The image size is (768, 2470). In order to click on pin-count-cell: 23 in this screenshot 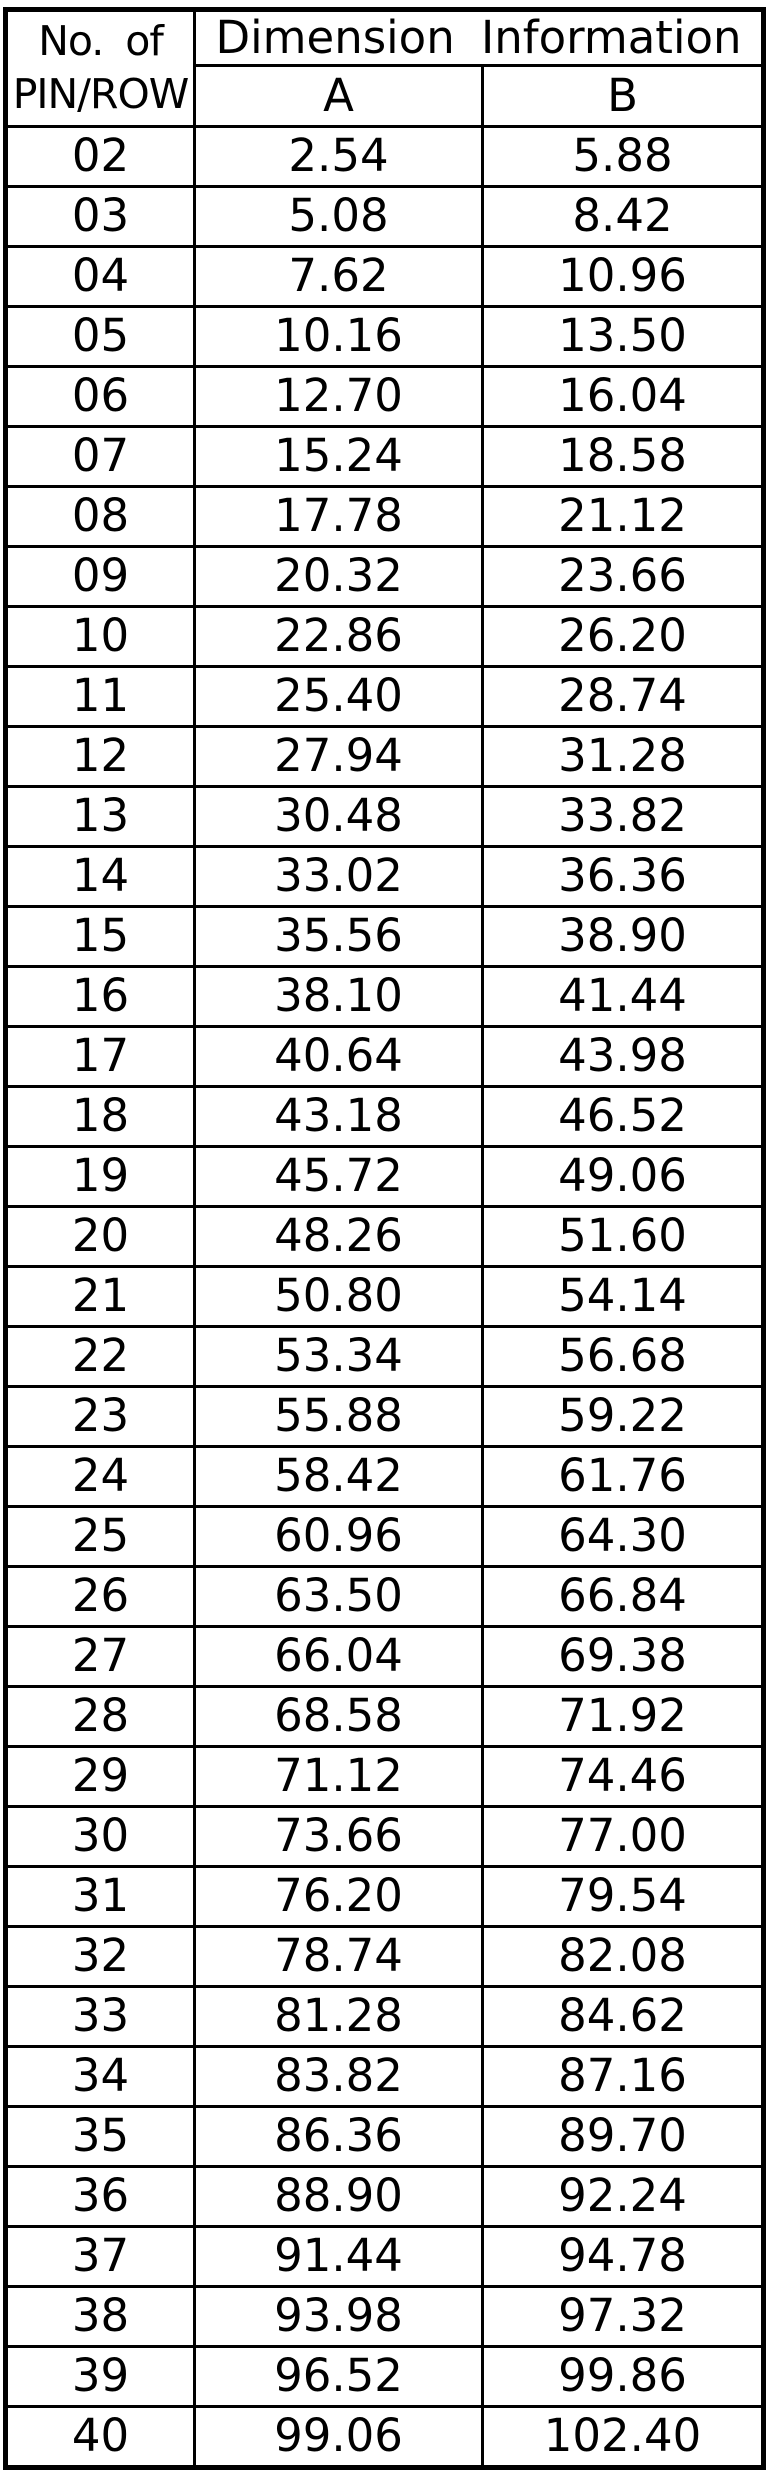, I will do `click(100, 1416)`.